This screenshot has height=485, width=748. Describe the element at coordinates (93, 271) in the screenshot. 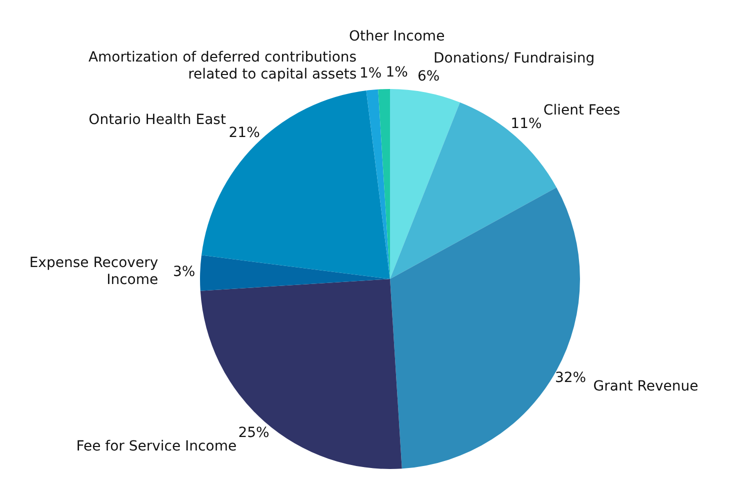

I see `slice-label: Expense Recovery Income` at that location.